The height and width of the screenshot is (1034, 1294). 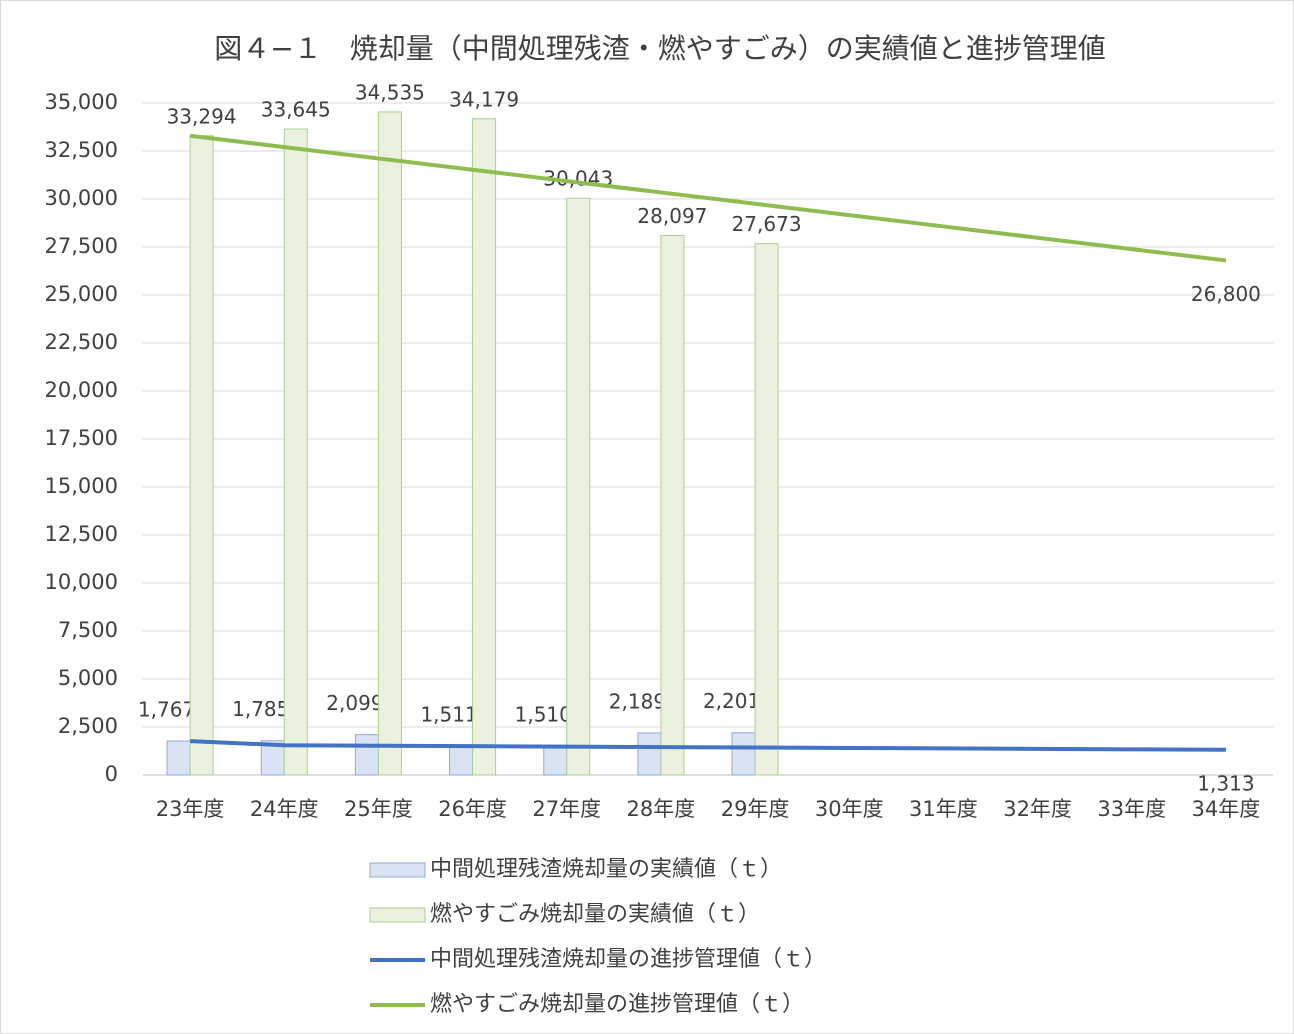 What do you see at coordinates (637, 701) in the screenshot?
I see `data-label: 2,189` at bounding box center [637, 701].